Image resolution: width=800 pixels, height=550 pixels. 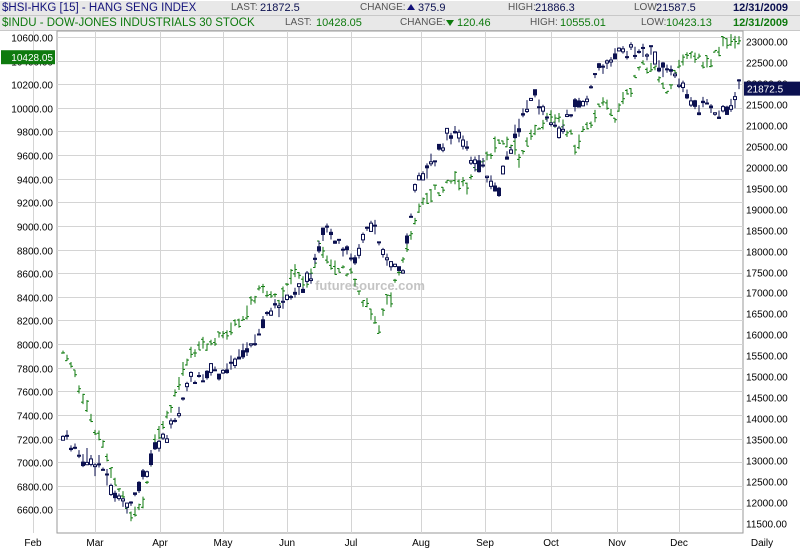 I want to click on y-left-tick-label: 7200.00, so click(x=35, y=441).